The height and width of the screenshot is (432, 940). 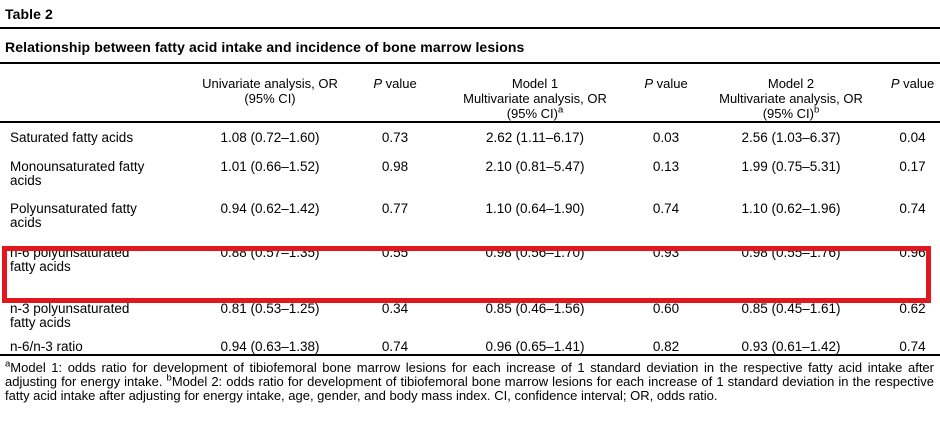 I want to click on row-label: n-6 polyunsaturated fatty acids, so click(x=70, y=259).